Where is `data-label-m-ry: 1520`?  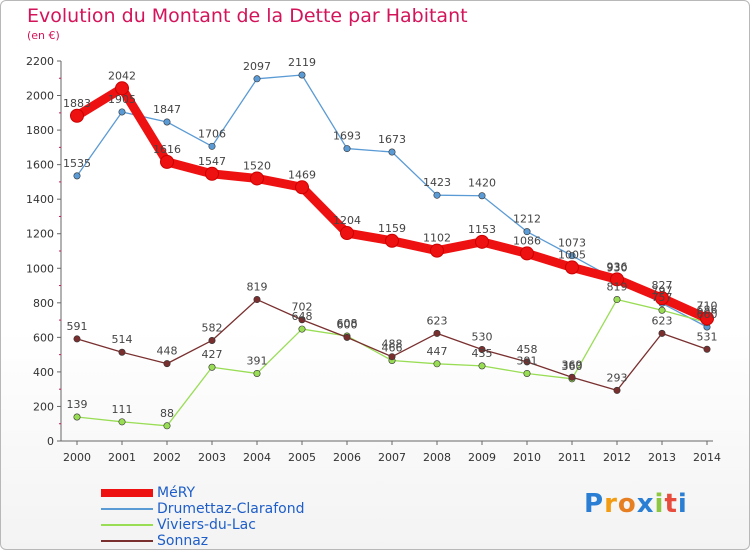
data-label-m-ry: 1520 is located at coordinates (257, 165).